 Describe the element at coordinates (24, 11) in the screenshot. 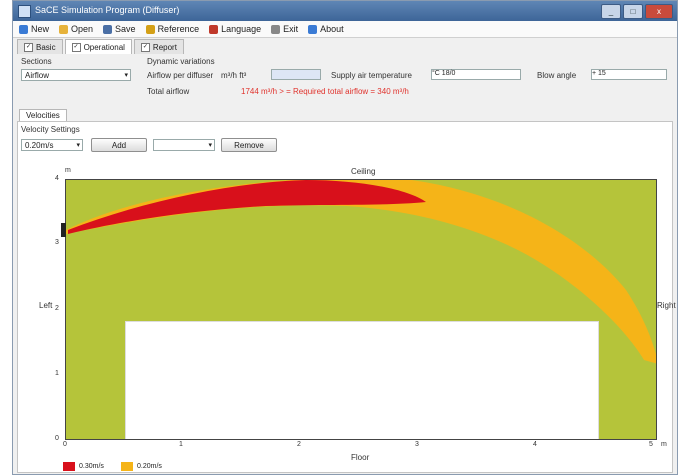

I see `app-icon` at that location.